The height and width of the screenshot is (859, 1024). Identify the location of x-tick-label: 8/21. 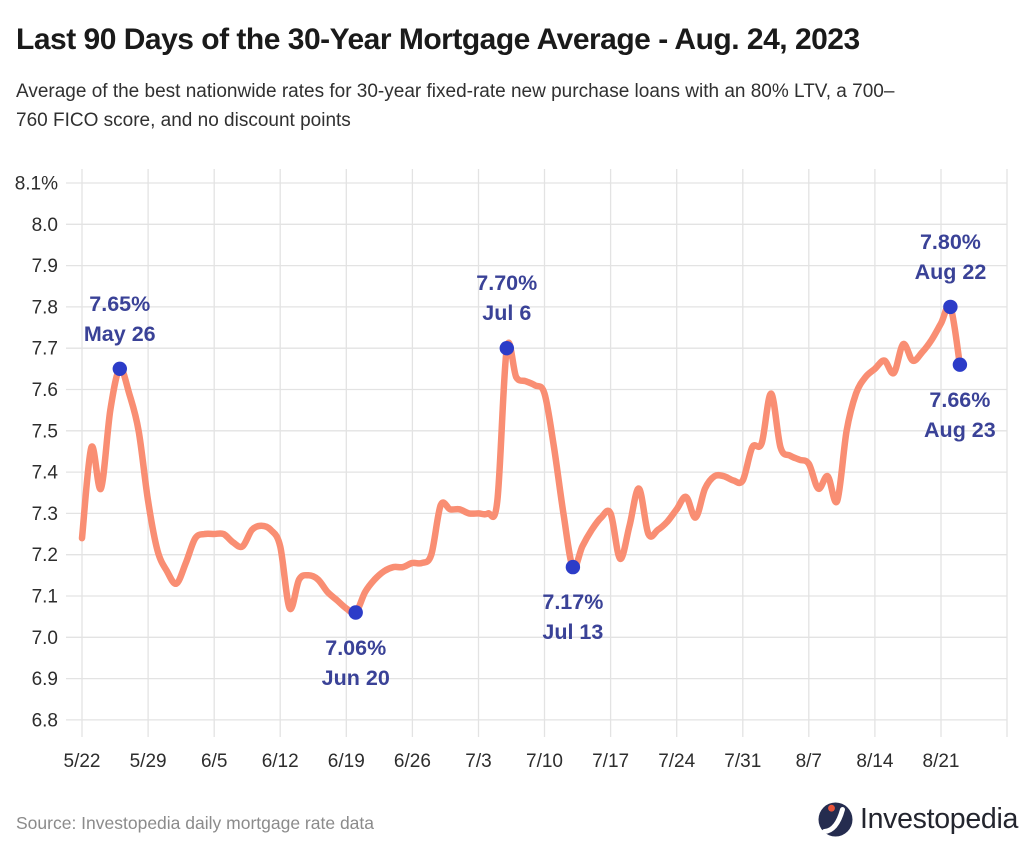
(941, 761).